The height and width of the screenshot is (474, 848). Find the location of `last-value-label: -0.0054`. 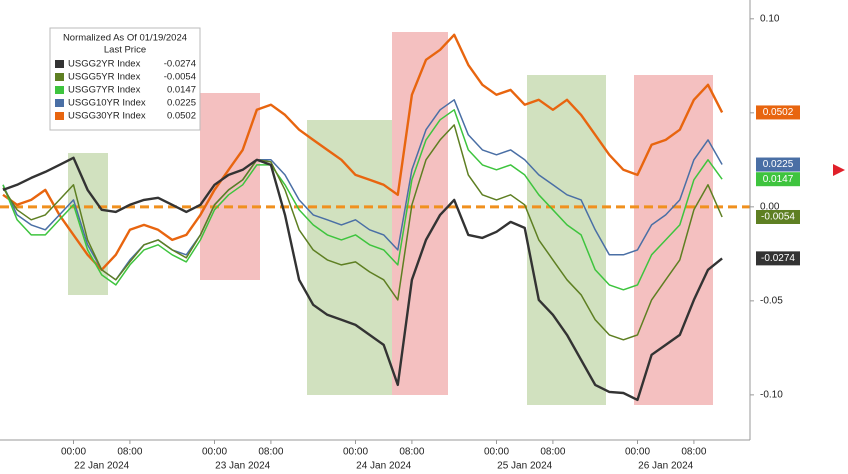

last-value-label: -0.0054 is located at coordinates (778, 217).